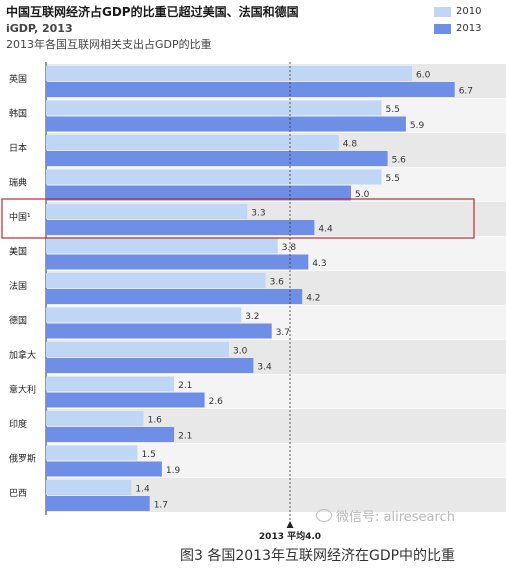 Image resolution: width=506 pixels, height=568 pixels. What do you see at coordinates (469, 28) in the screenshot?
I see `legend-label-2013: 2013` at bounding box center [469, 28].